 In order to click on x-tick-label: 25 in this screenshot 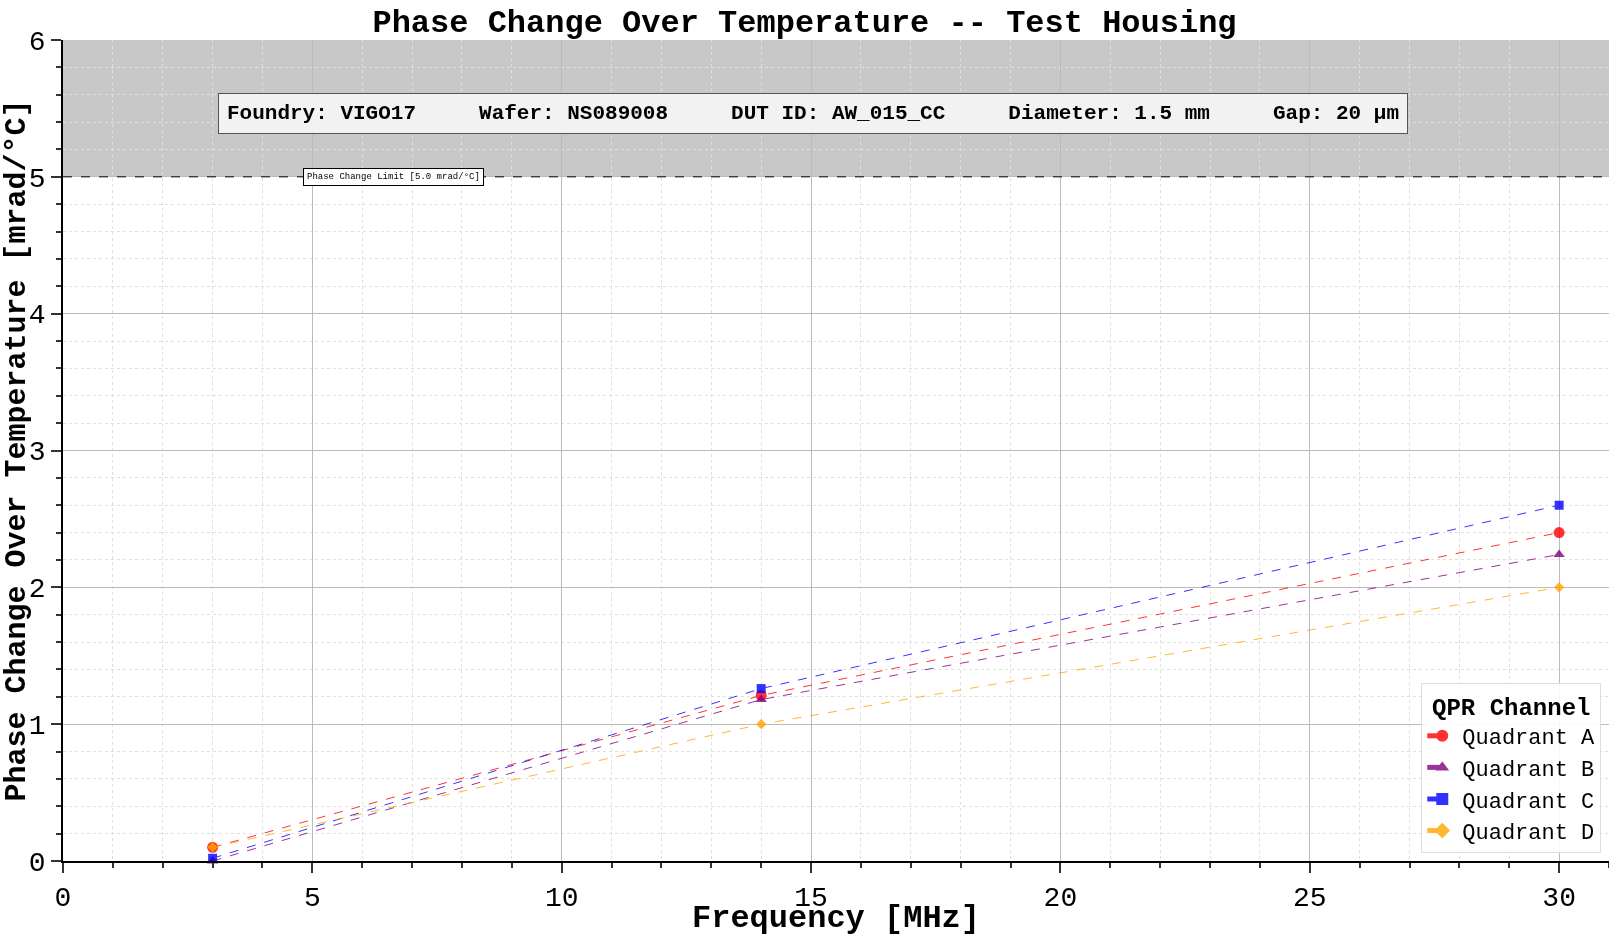, I will do `click(1309, 899)`.